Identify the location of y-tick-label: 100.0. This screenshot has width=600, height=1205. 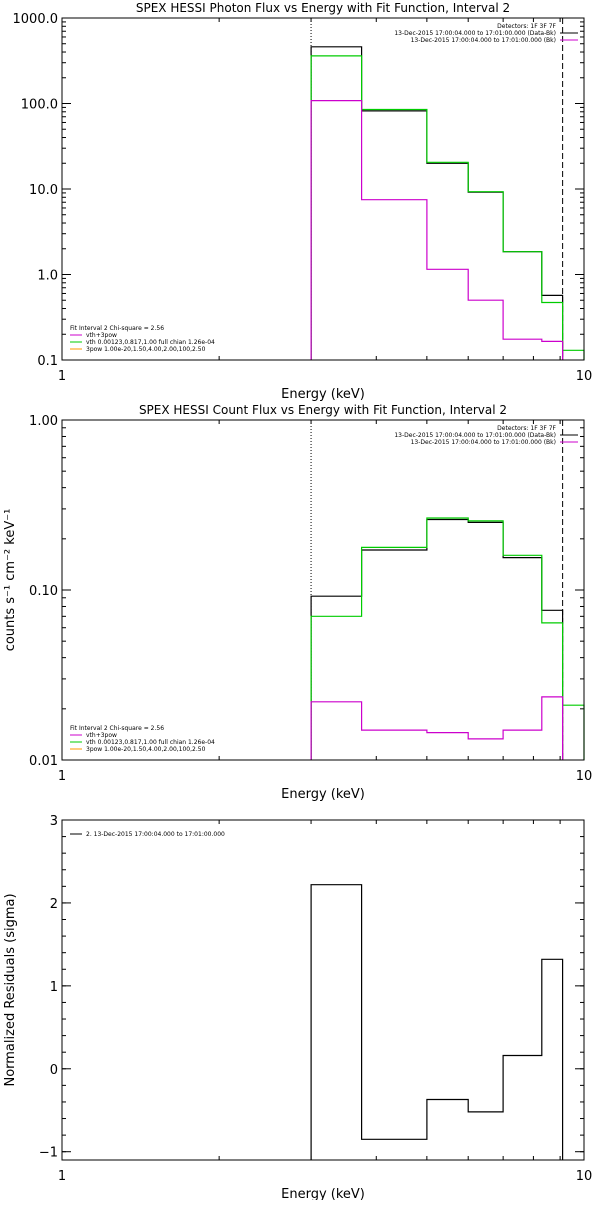
(39, 105).